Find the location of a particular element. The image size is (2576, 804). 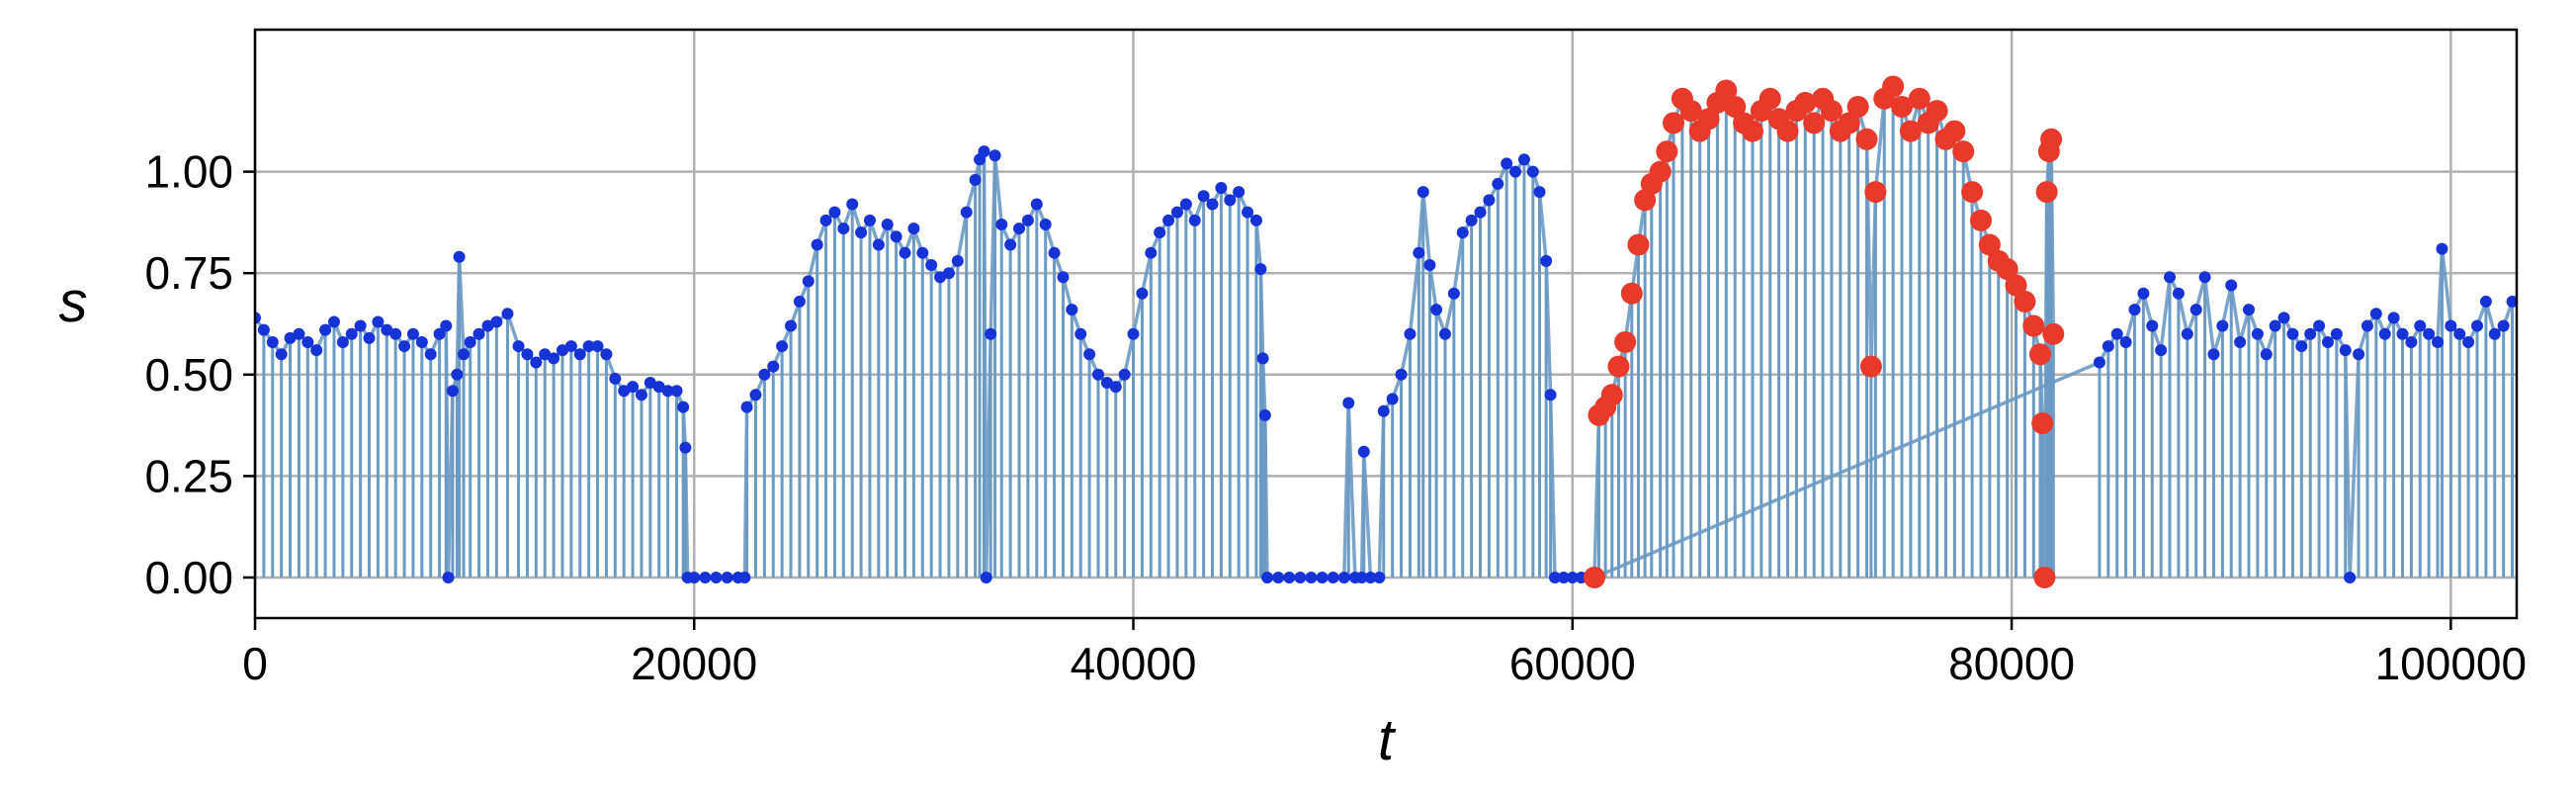

y-tick-label: 0.75 is located at coordinates (188, 273).